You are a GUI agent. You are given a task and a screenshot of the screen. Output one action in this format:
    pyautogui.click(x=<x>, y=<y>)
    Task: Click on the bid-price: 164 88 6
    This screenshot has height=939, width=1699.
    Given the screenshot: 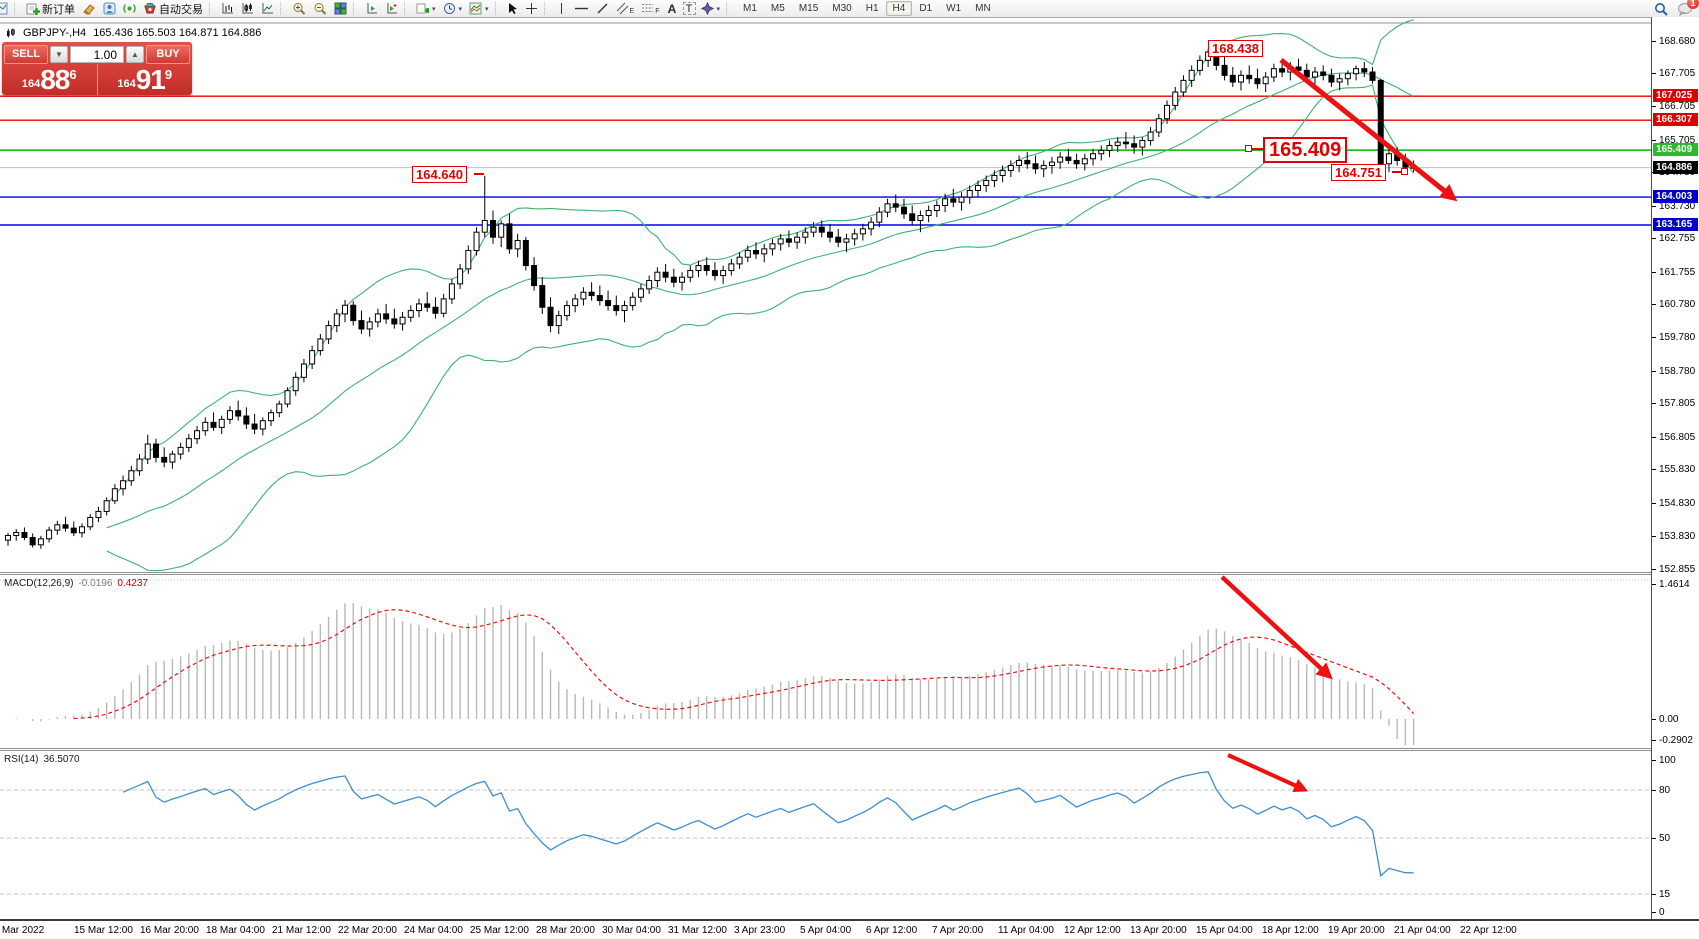 What is the action you would take?
    pyautogui.click(x=50, y=79)
    